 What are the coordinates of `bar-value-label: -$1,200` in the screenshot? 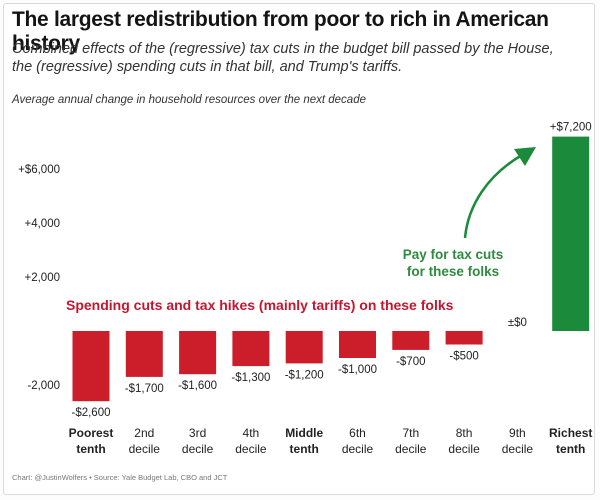 It's located at (304, 375).